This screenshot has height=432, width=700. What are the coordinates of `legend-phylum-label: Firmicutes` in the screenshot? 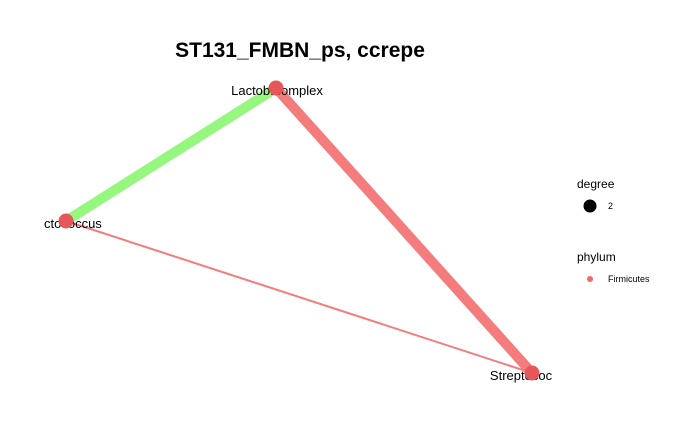 It's located at (629, 279).